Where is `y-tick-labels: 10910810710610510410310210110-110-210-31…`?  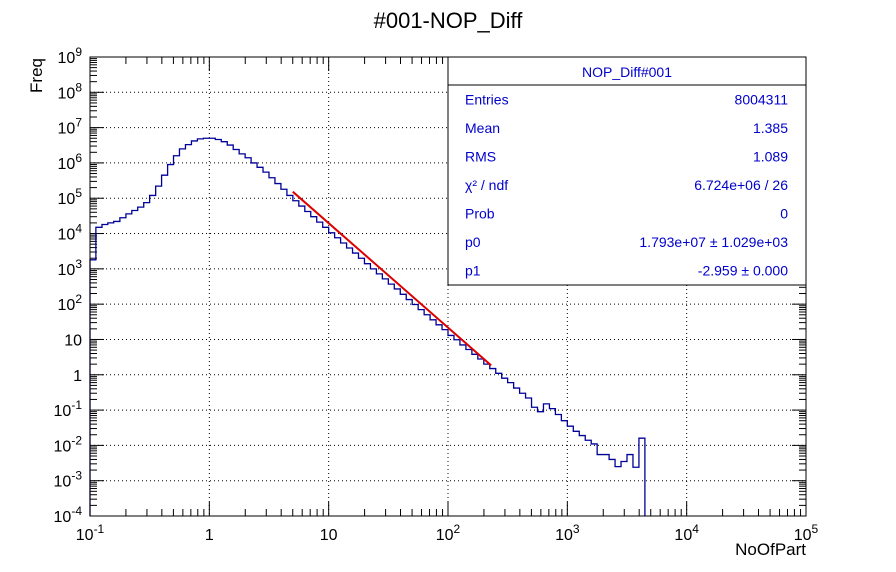
y-tick-labels: 10910810710610510410310210110-110-210-31… is located at coordinates (68, 285).